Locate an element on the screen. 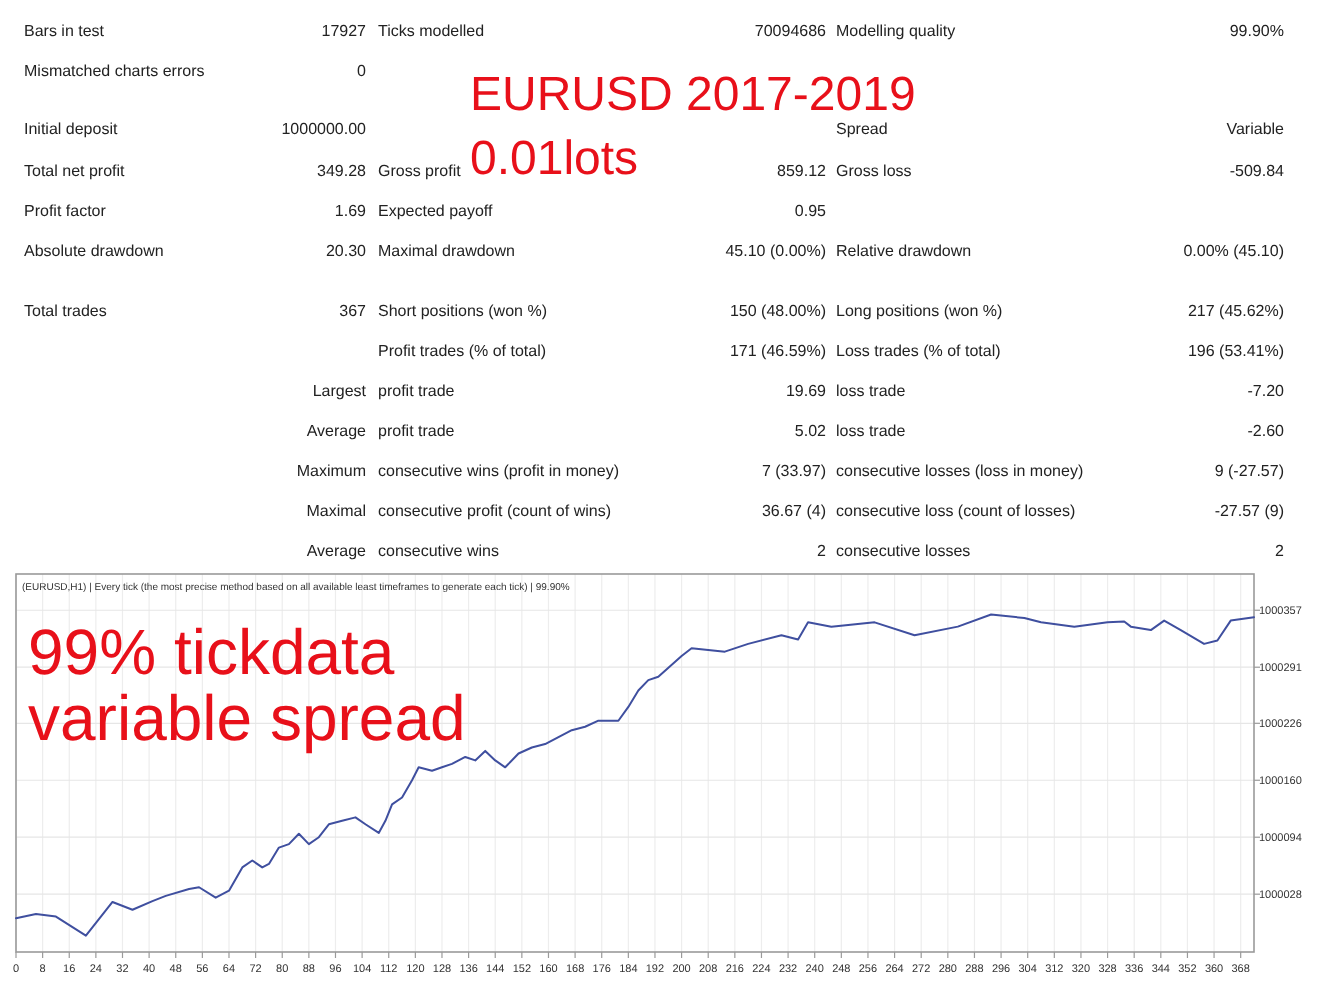  text: 171 (46.59%) is located at coordinates (778, 351).